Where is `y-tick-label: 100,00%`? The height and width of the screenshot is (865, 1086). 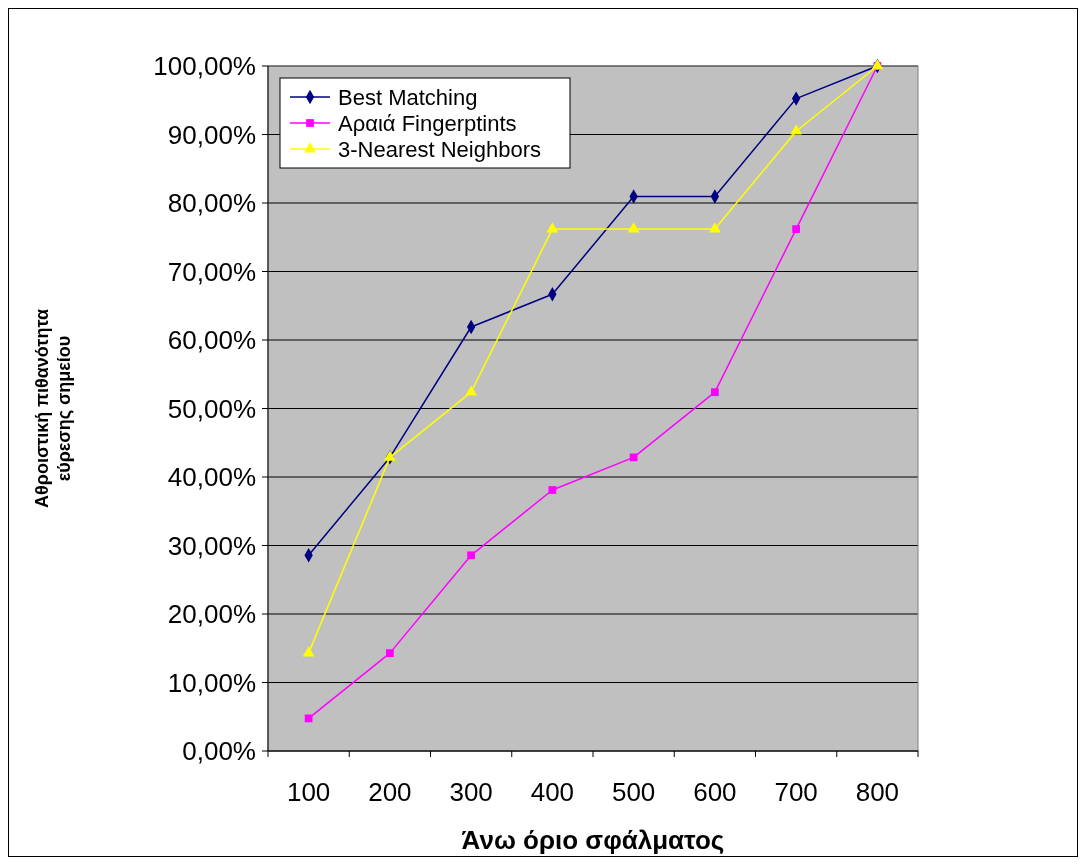 y-tick-label: 100,00% is located at coordinates (204, 66).